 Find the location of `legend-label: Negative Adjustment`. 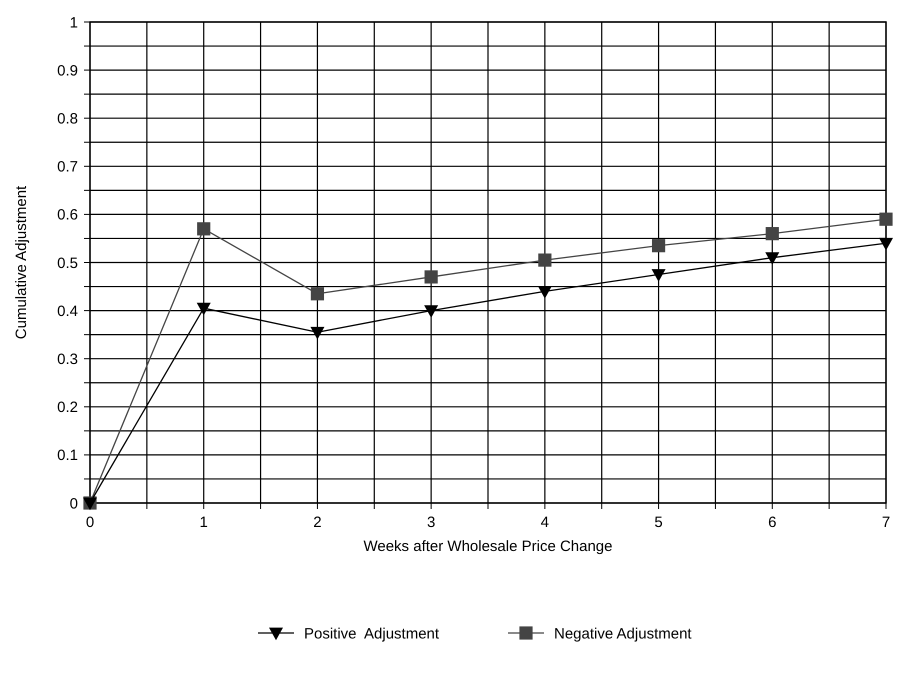

legend-label: Negative Adjustment is located at coordinates (623, 633).